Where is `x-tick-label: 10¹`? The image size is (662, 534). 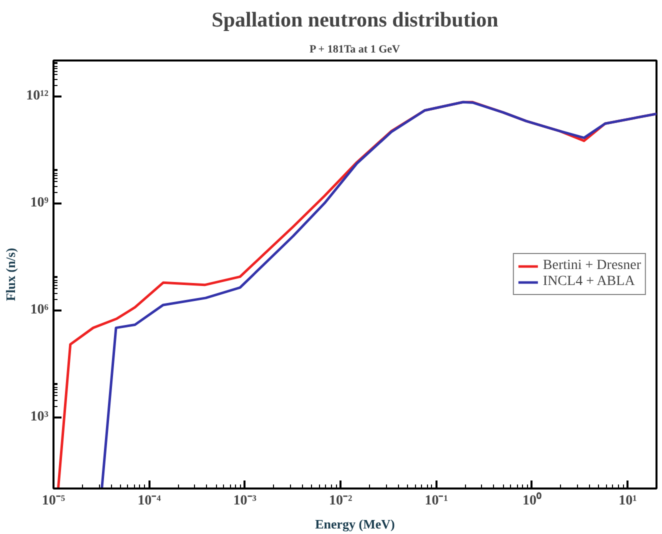 x-tick-label: 10¹ is located at coordinates (627, 501).